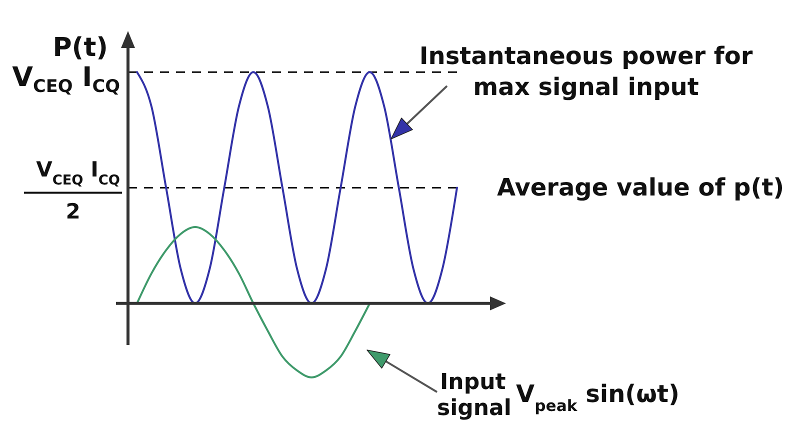  I want to click on annotation: Instantaneous power for max signal input, so click(586, 71).